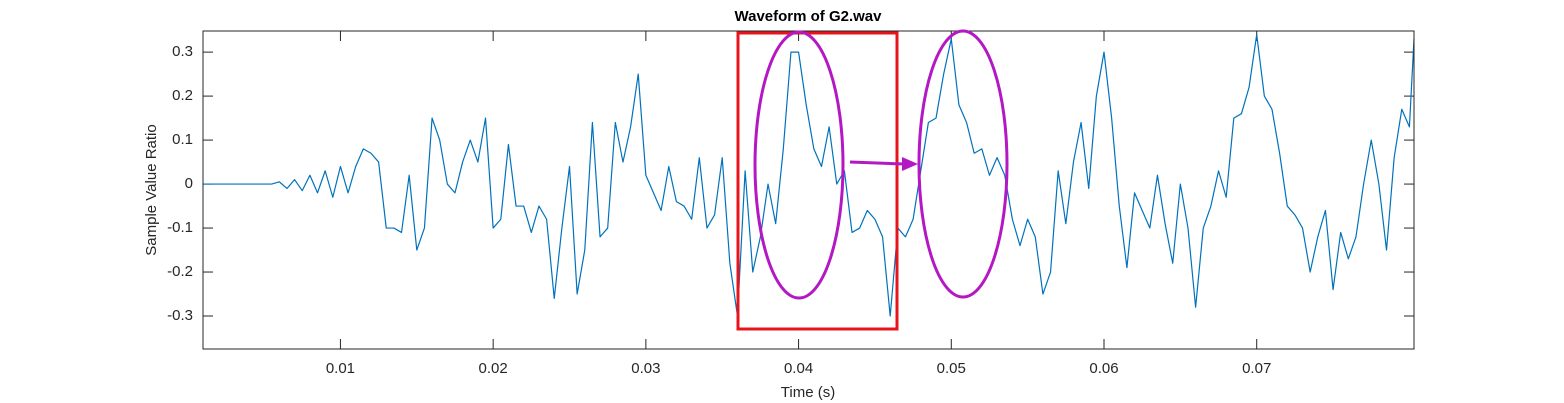 The width and height of the screenshot is (1564, 403). What do you see at coordinates (180, 227) in the screenshot?
I see `y-tick-label: -0.1` at bounding box center [180, 227].